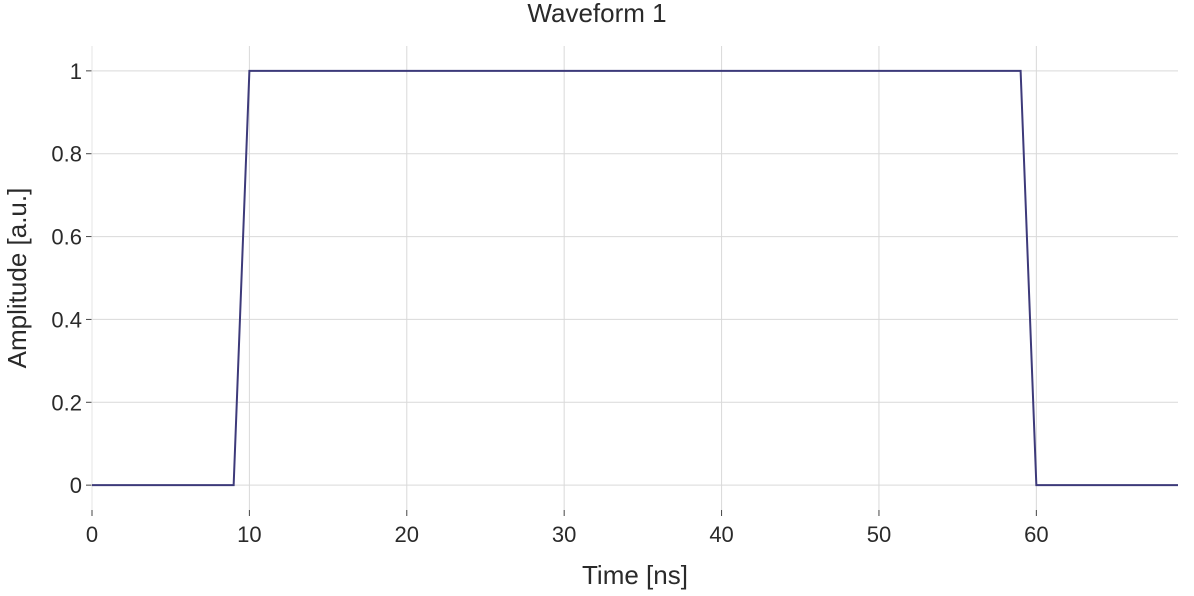 The height and width of the screenshot is (596, 1194). Describe the element at coordinates (1036, 534) in the screenshot. I see `x-tick-label: 60` at that location.